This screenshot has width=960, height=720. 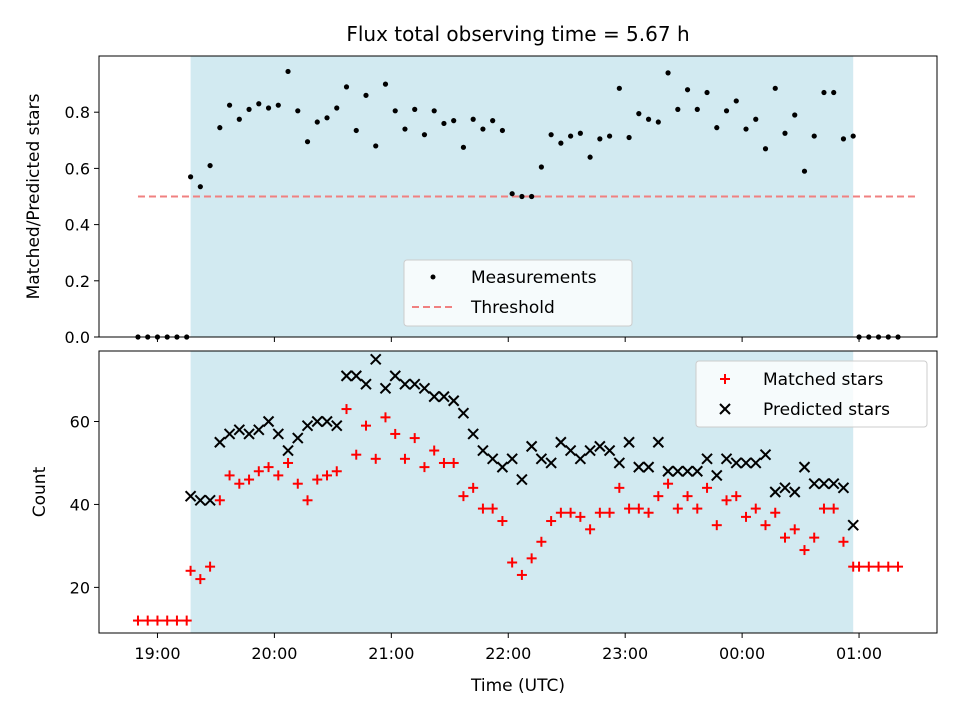 I want to click on top-legend: Measurements Threshold, so click(x=518, y=293).